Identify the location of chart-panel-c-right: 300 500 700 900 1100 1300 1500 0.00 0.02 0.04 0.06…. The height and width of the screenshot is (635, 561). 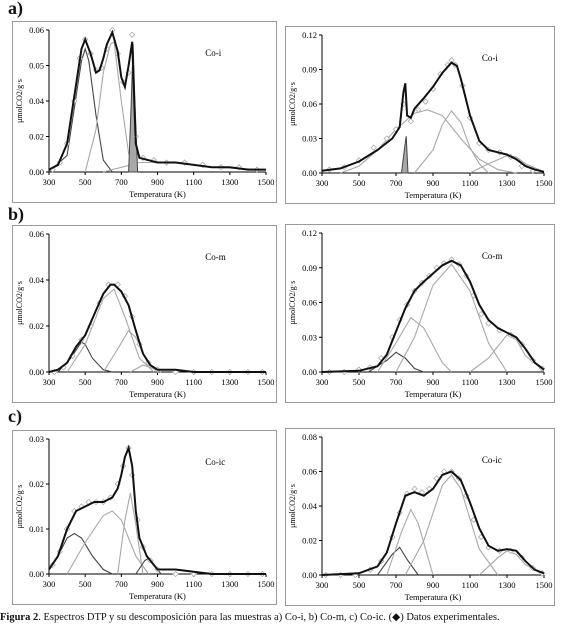
(420, 517).